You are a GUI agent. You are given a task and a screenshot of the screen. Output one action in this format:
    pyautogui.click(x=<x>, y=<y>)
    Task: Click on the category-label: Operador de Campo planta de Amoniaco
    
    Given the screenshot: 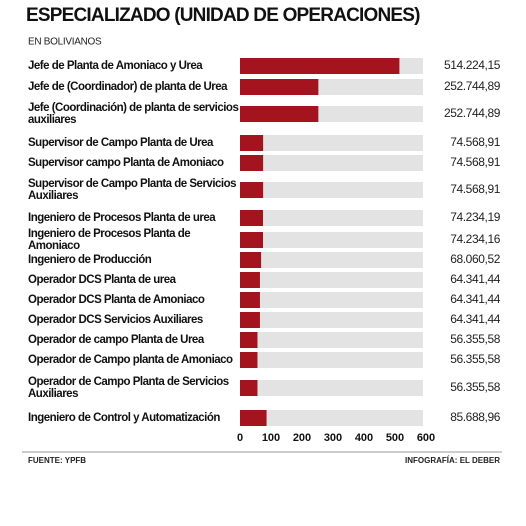 What is the action you would take?
    pyautogui.click(x=130, y=360)
    